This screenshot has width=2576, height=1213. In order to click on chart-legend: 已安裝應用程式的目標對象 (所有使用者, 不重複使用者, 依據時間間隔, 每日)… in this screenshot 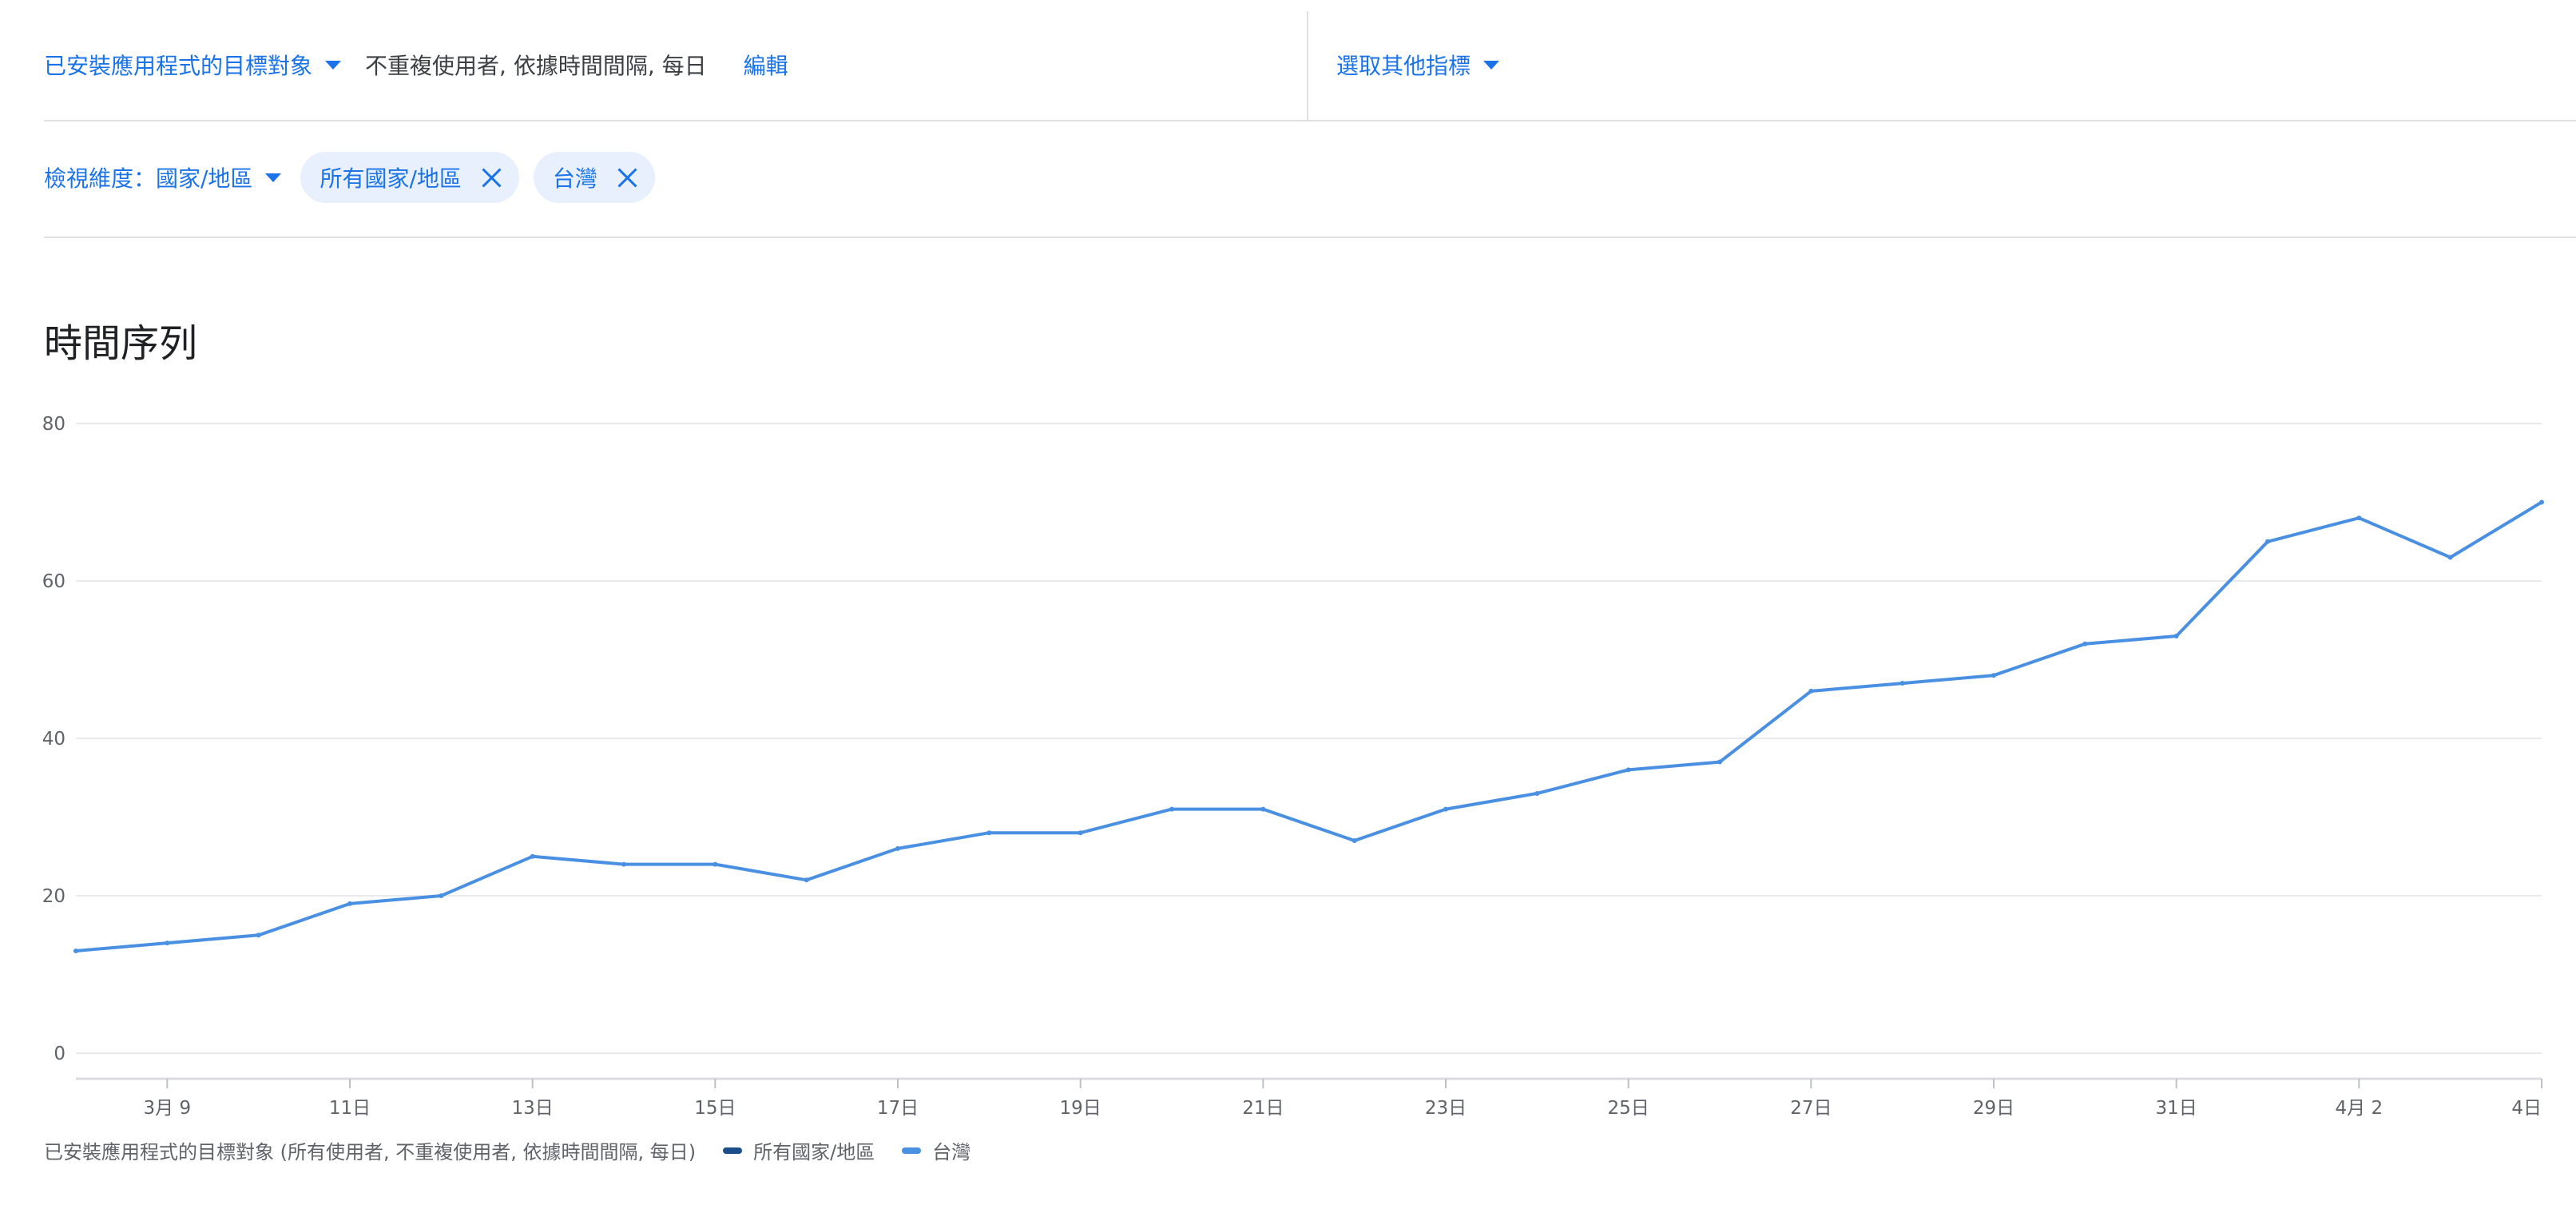, I will do `click(507, 1150)`.